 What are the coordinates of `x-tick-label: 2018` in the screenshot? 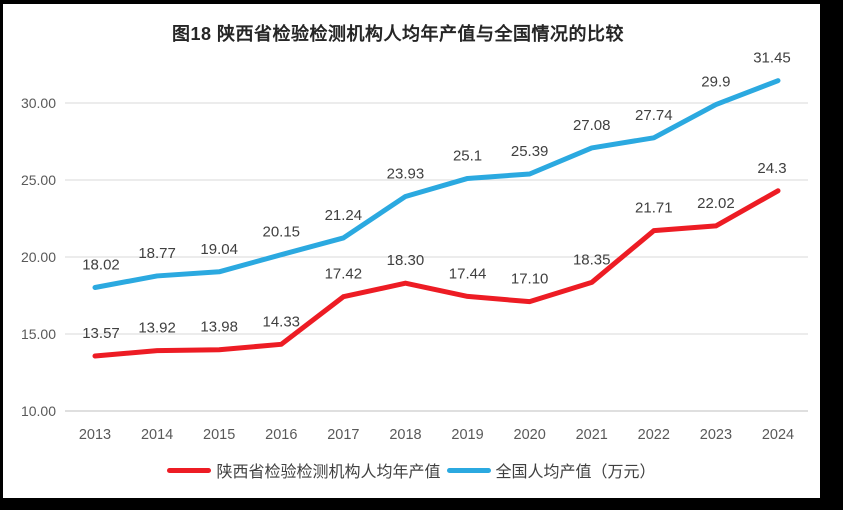 It's located at (405, 435).